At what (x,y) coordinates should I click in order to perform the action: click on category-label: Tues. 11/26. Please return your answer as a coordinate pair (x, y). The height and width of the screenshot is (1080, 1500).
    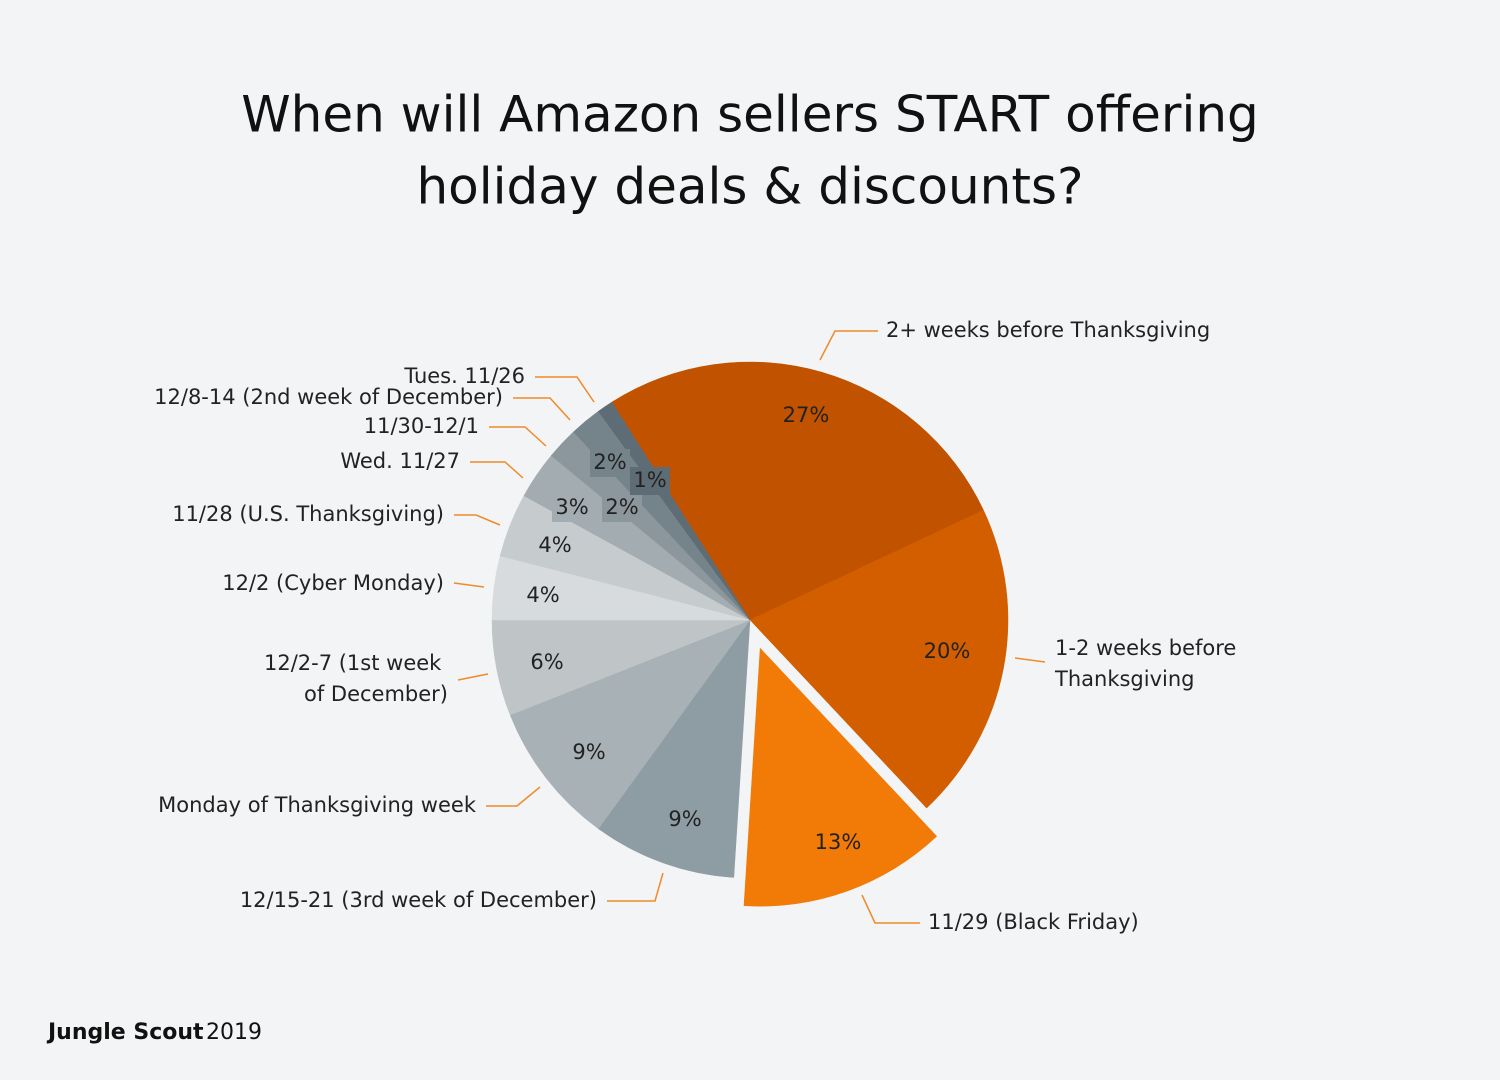
    Looking at the image, I should click on (464, 376).